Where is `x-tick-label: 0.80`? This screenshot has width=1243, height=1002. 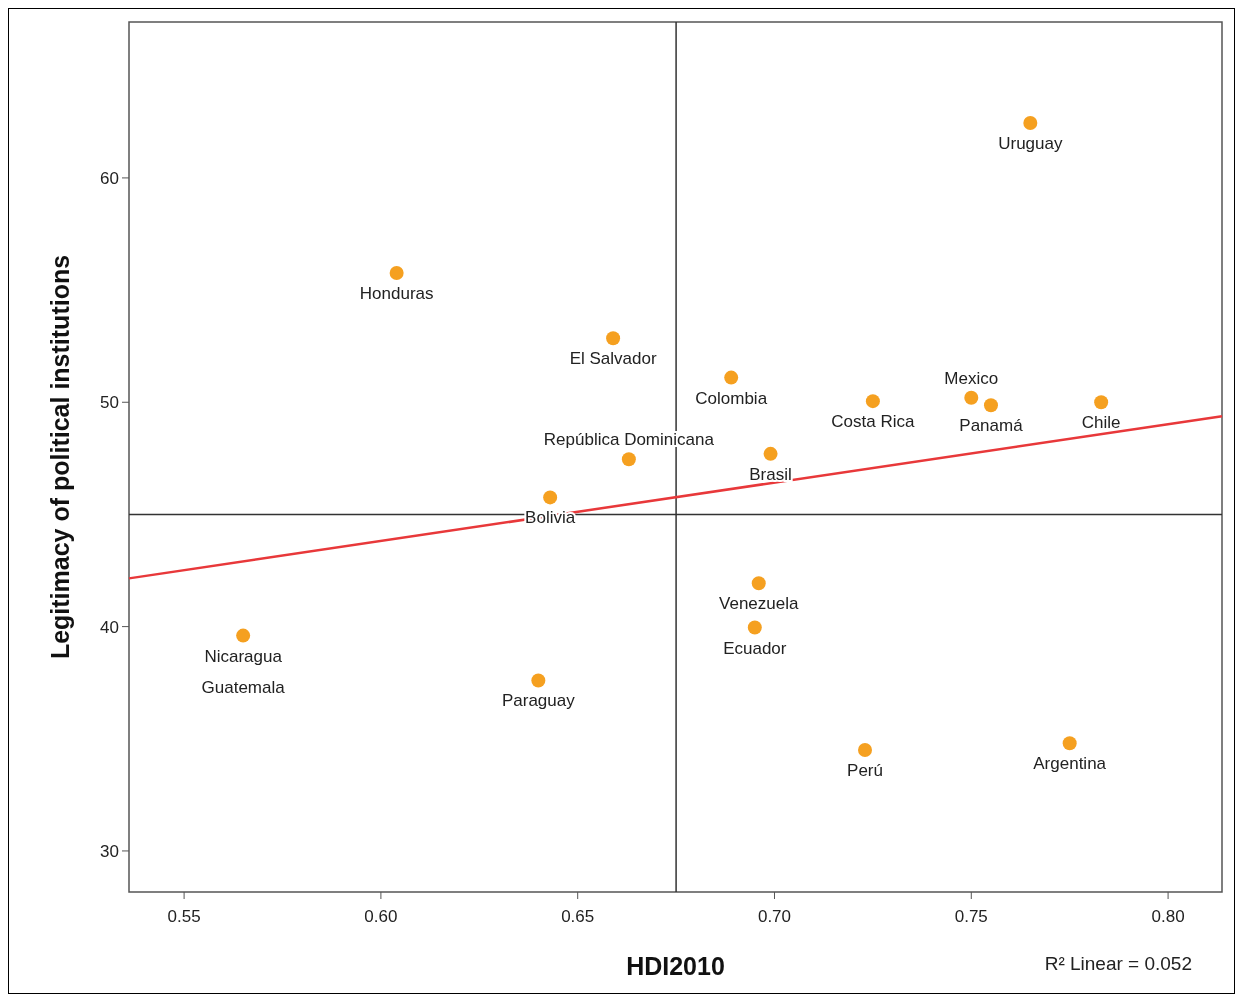 x-tick-label: 0.80 is located at coordinates (1168, 916).